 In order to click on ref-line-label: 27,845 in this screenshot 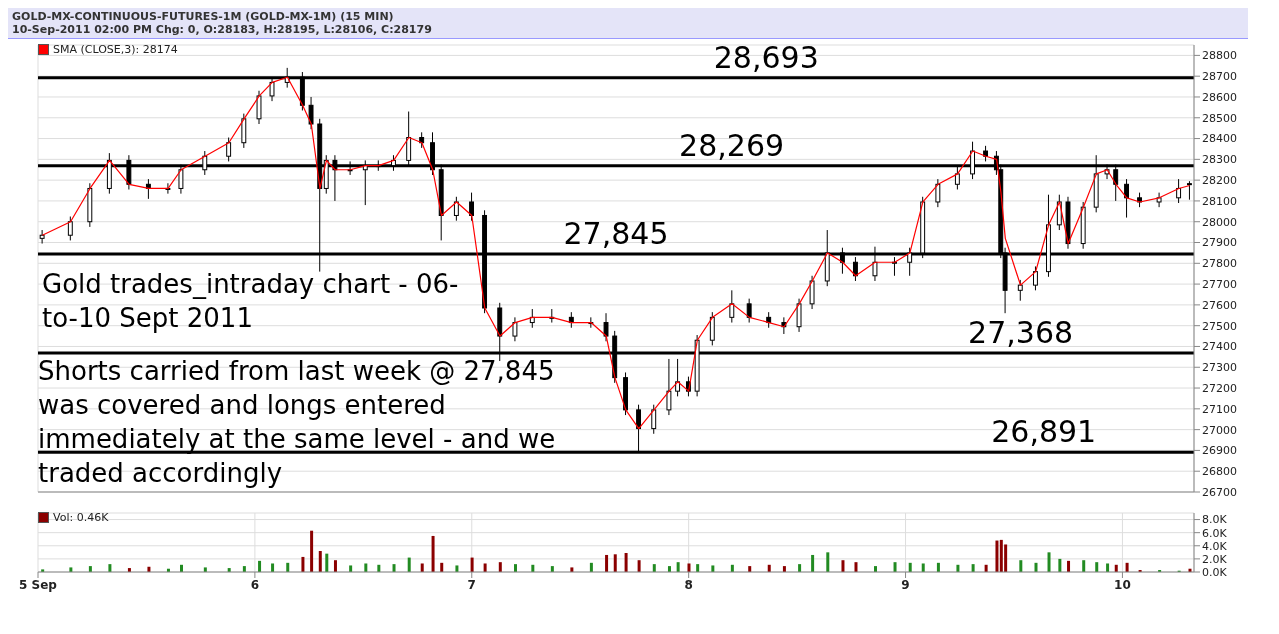, I will do `click(616, 233)`.